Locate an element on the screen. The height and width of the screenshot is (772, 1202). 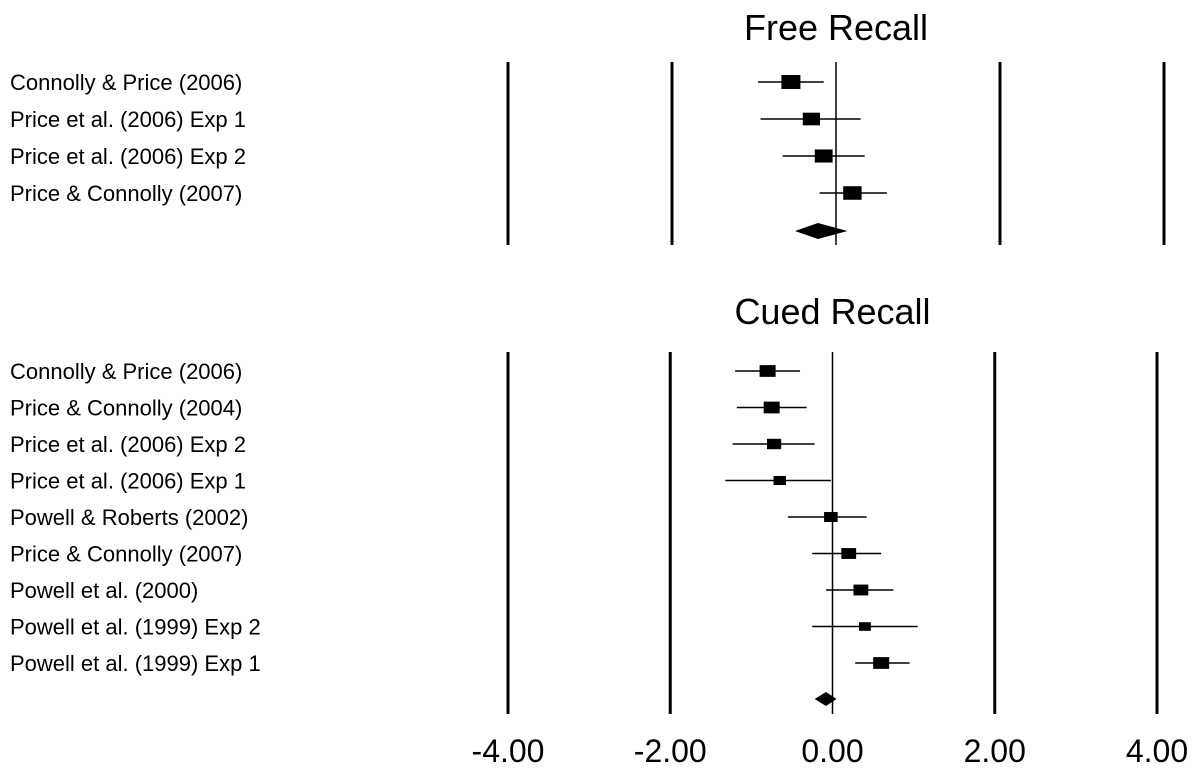
panel-title: Cued Recall is located at coordinates (832, 311).